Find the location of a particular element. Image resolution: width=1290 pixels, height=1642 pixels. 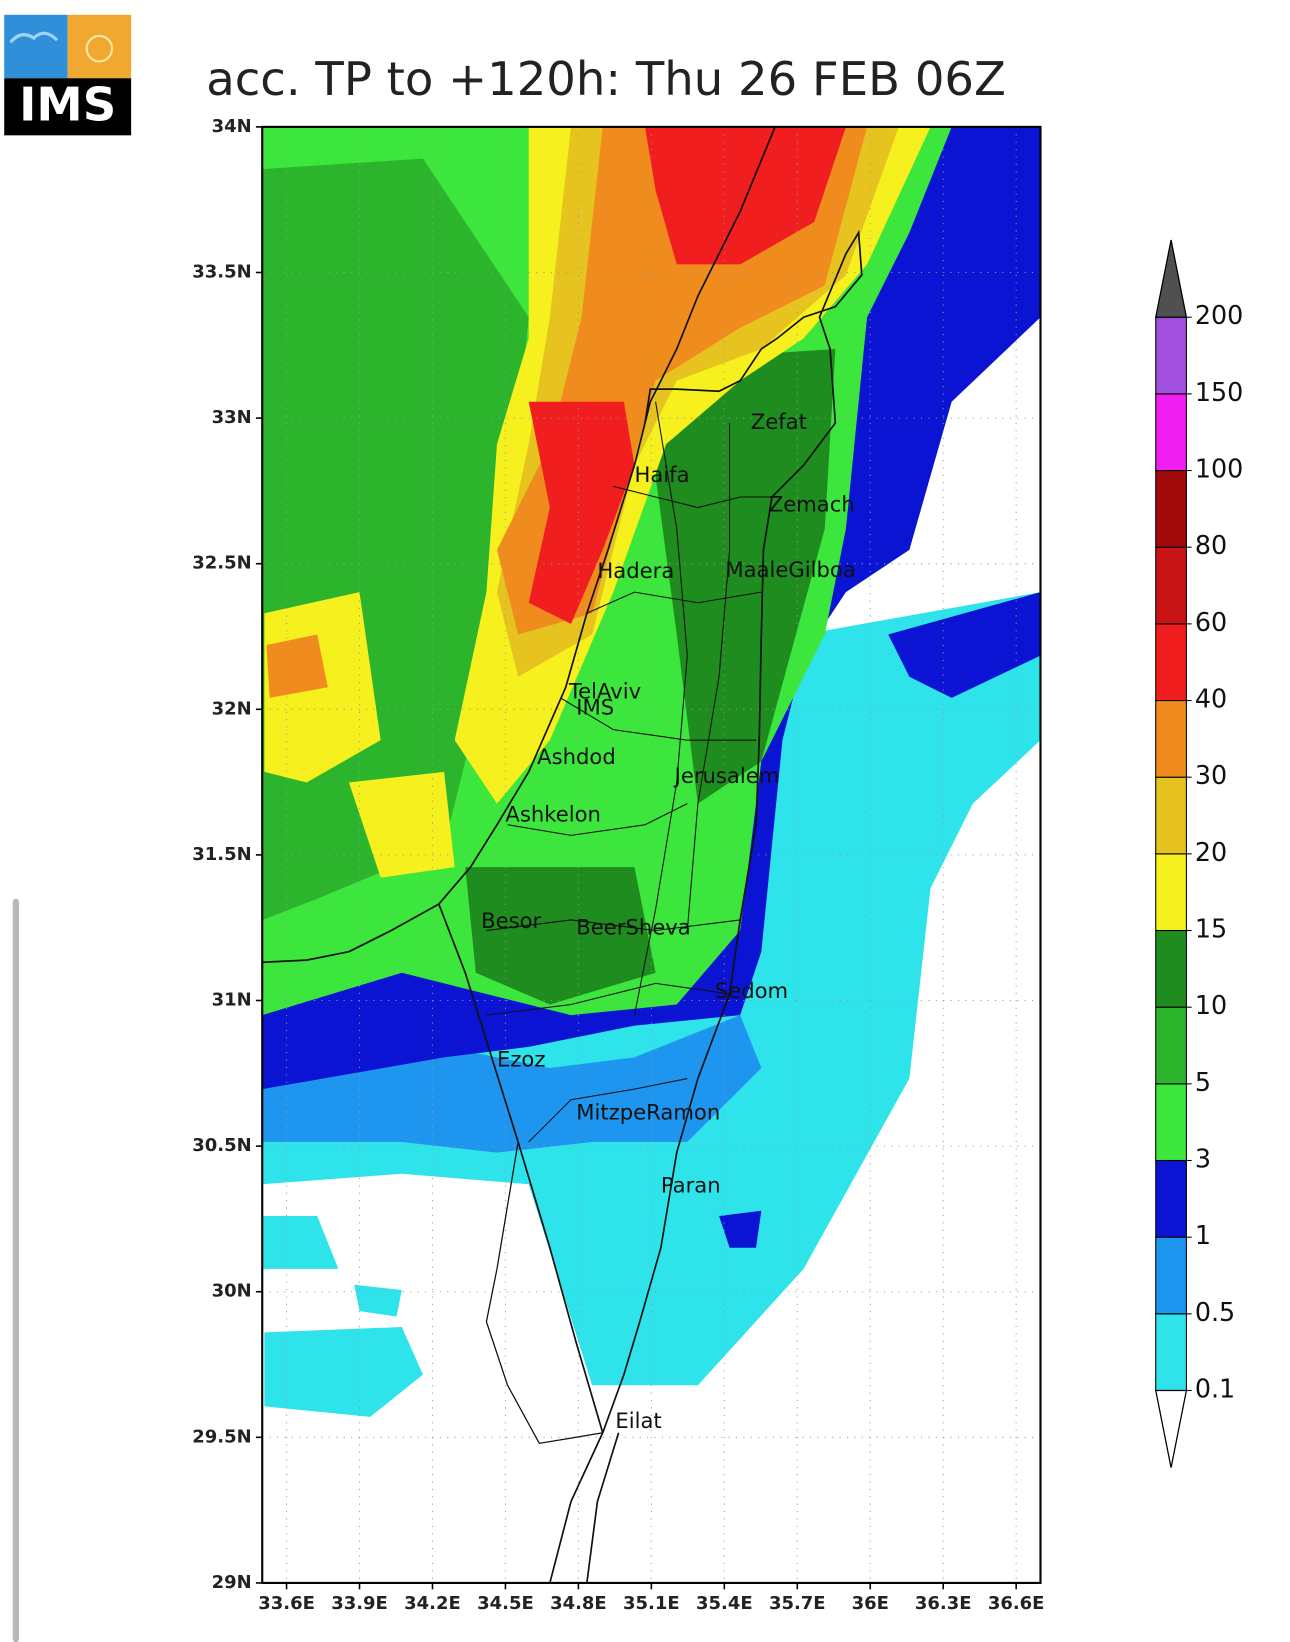

city-label: Ashdod is located at coordinates (576, 756).